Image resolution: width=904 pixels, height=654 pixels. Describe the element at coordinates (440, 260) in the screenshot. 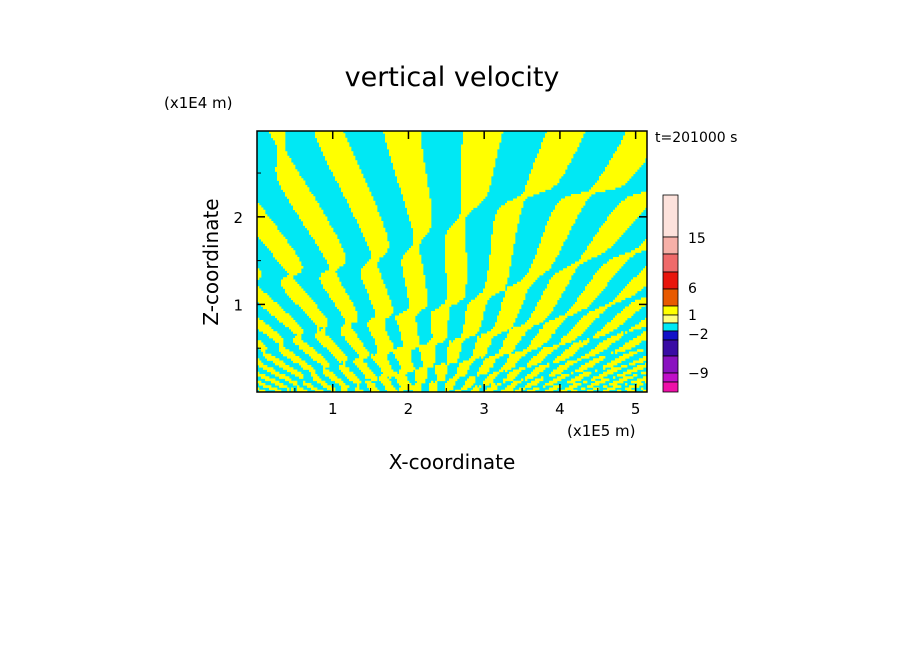

I see `y-axis: 12` at that location.